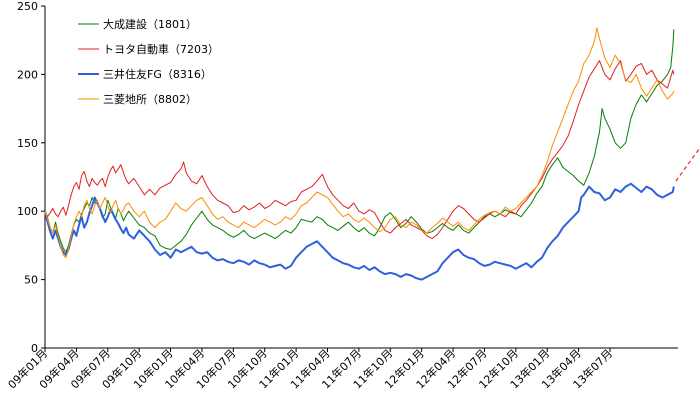 This screenshot has height=410, width=700. I want to click on legend-label: 三井住友FG（8316）, so click(157, 74).